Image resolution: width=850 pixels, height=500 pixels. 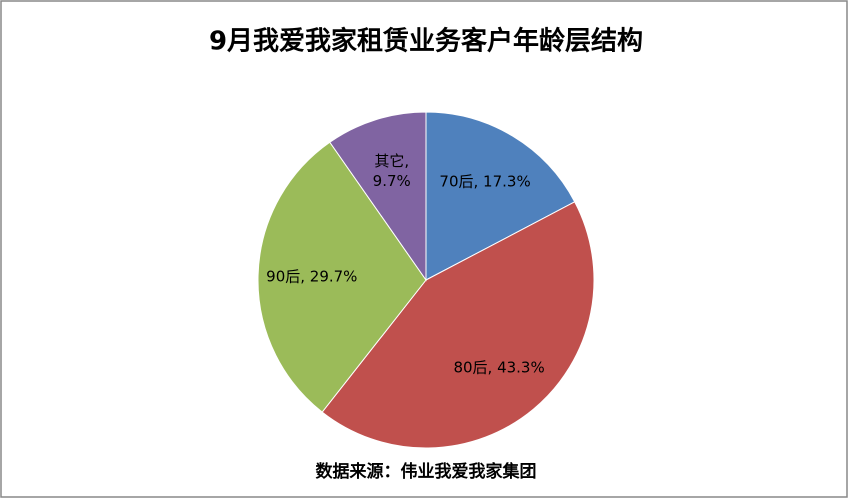 What do you see at coordinates (484, 182) in the screenshot?
I see `data-label: 70后, 17.3%` at bounding box center [484, 182].